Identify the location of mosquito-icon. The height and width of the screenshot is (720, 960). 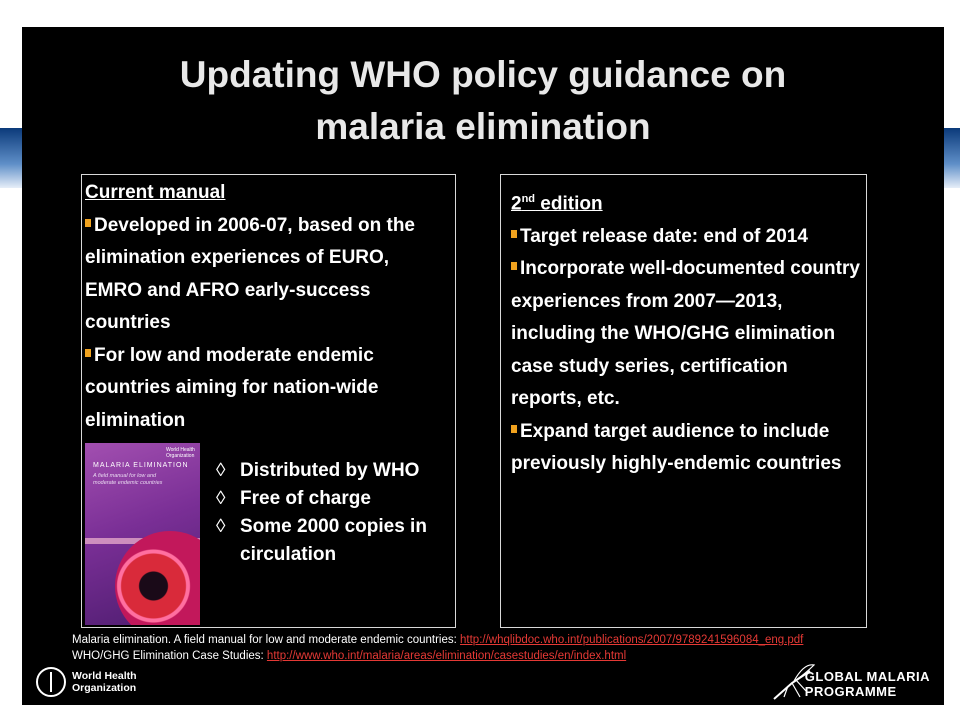
(794, 682).